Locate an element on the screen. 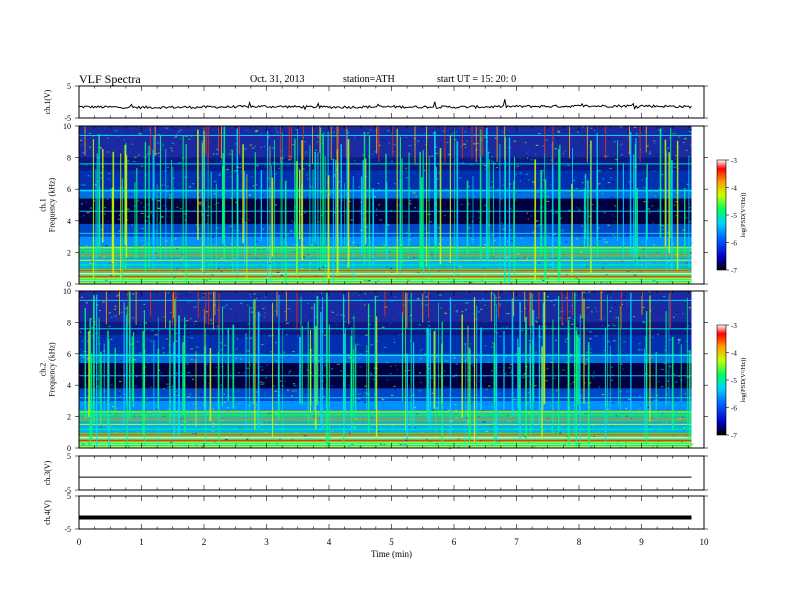 This screenshot has height=612, width=792. freq-band is located at coordinates (385, 180).